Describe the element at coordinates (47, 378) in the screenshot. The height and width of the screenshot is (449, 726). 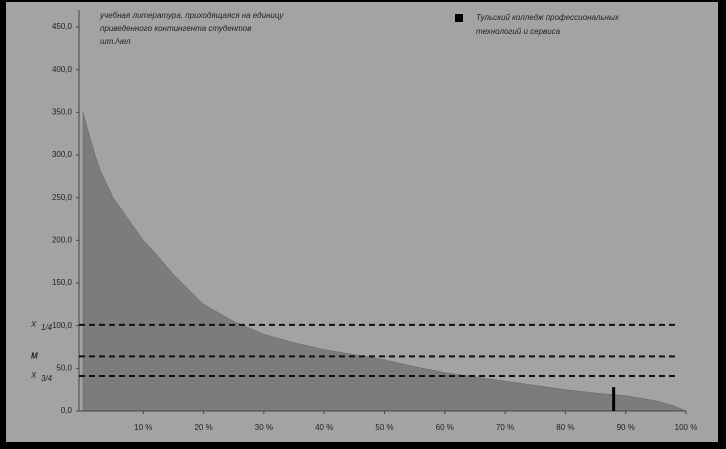
I see `reference-sub: 3/4` at that location.